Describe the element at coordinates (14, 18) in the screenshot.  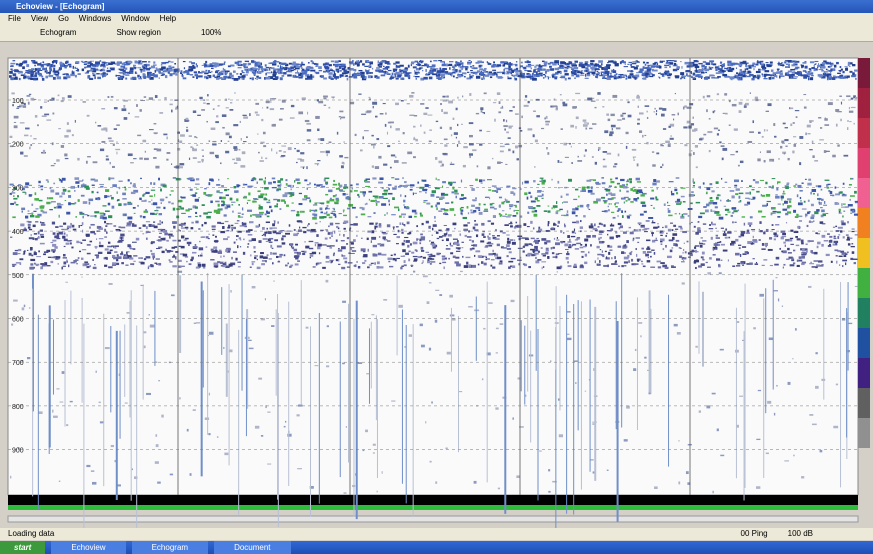
I see `menu-item: File` at that location.